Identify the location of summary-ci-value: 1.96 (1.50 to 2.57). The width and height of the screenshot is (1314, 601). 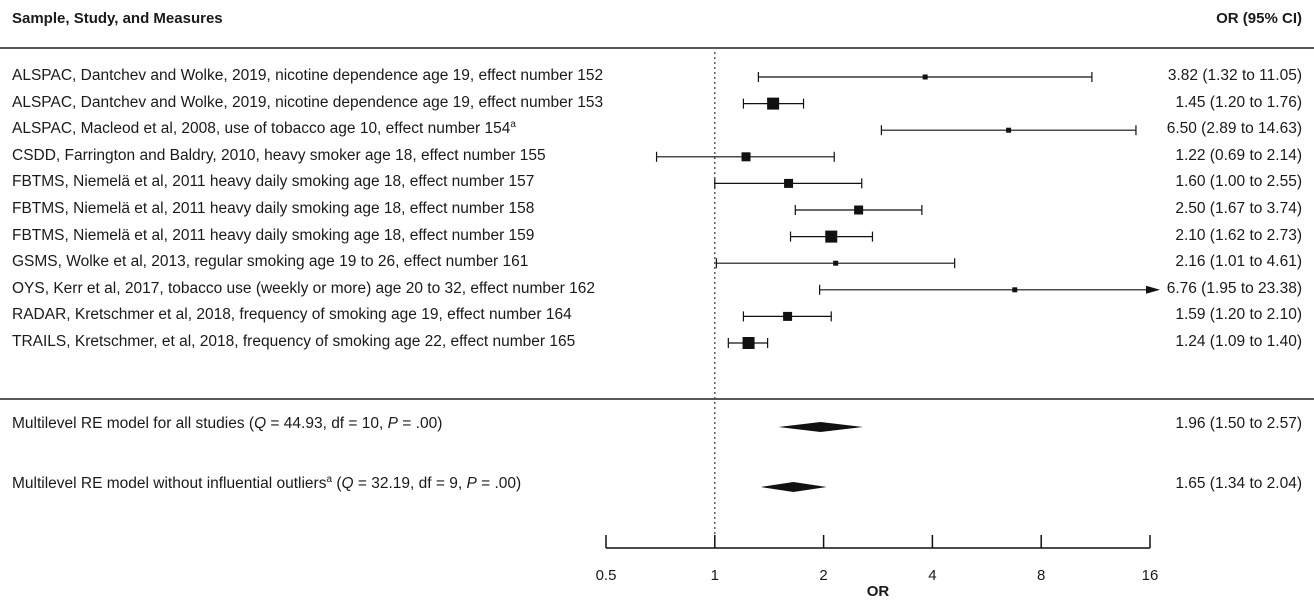
(1238, 423).